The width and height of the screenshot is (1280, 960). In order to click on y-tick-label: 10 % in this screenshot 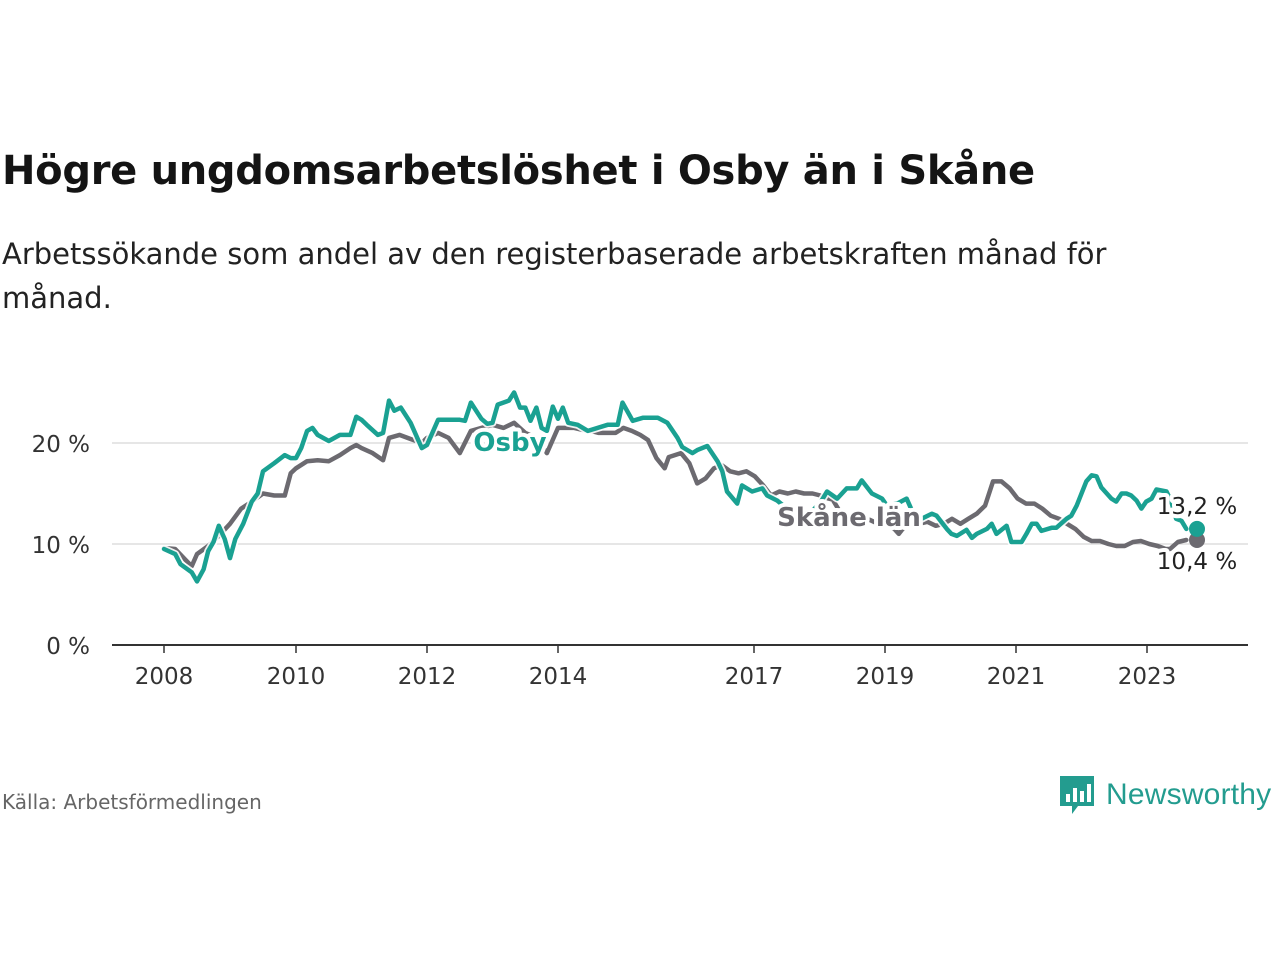, I will do `click(61, 546)`.